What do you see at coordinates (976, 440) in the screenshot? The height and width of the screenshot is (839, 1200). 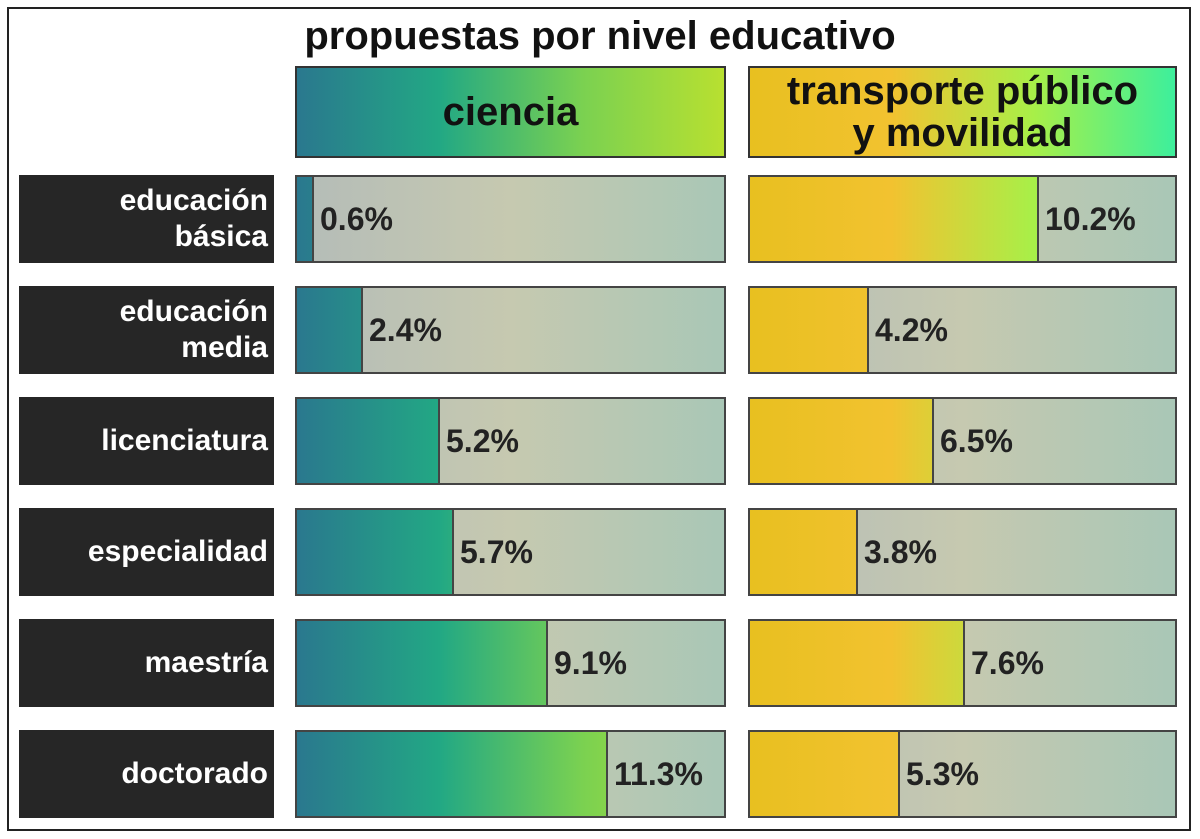 I see `data-label: 6.5%` at bounding box center [976, 440].